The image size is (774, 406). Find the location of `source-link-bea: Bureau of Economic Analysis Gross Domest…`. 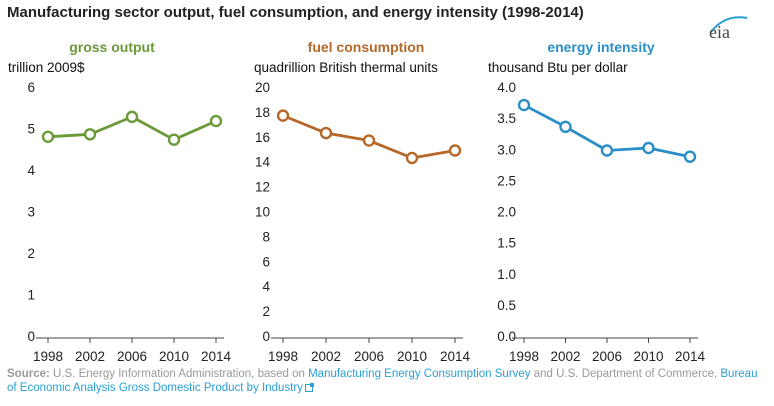

source-link-bea: Bureau of Economic Analysis Gross Domest… is located at coordinates (382, 381).